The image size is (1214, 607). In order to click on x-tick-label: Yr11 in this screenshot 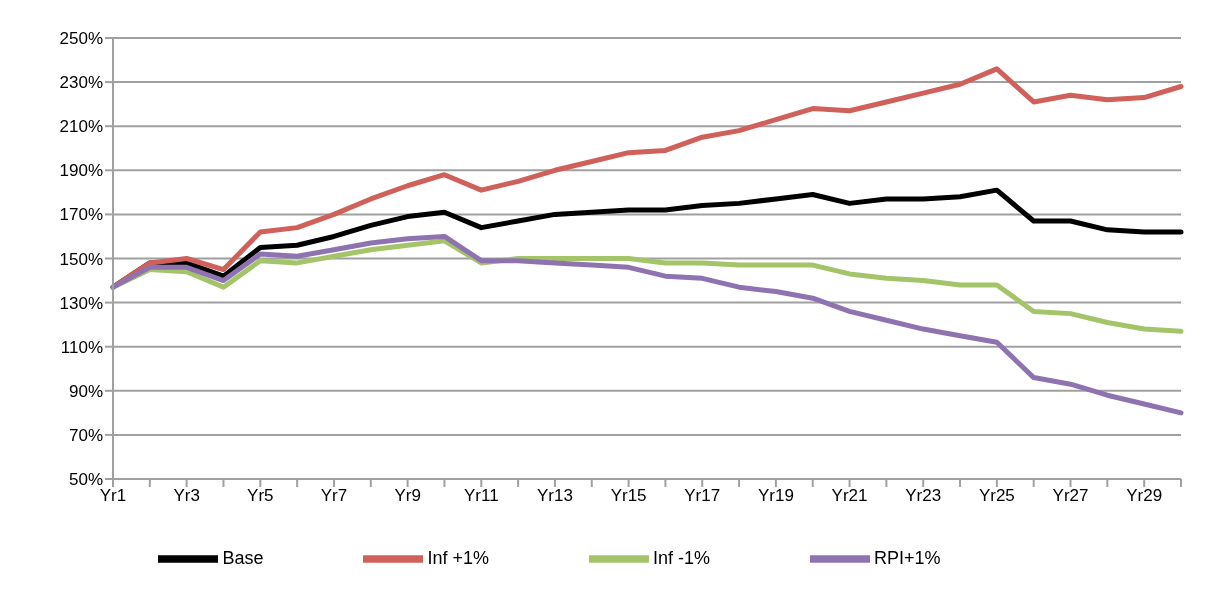, I will do `click(481, 496)`.